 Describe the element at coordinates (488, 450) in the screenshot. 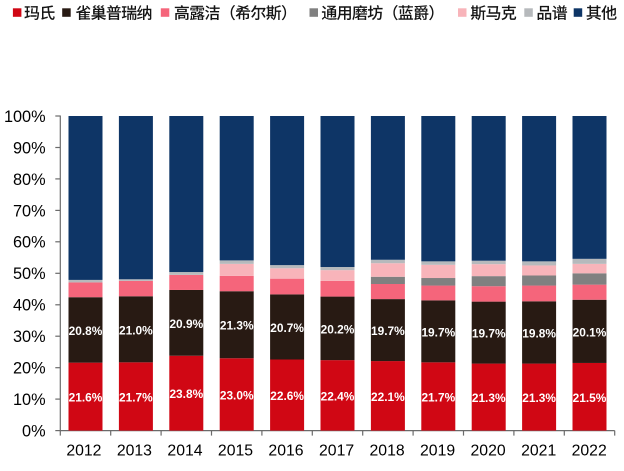

I see `svg-text: 2020` at that location.